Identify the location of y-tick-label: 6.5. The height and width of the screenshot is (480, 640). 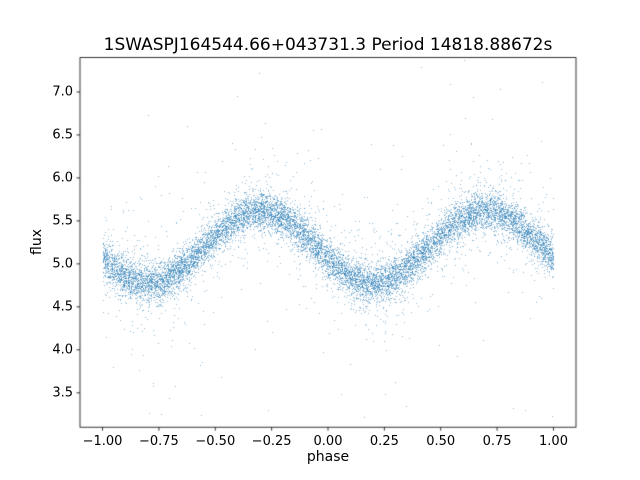
(62, 135).